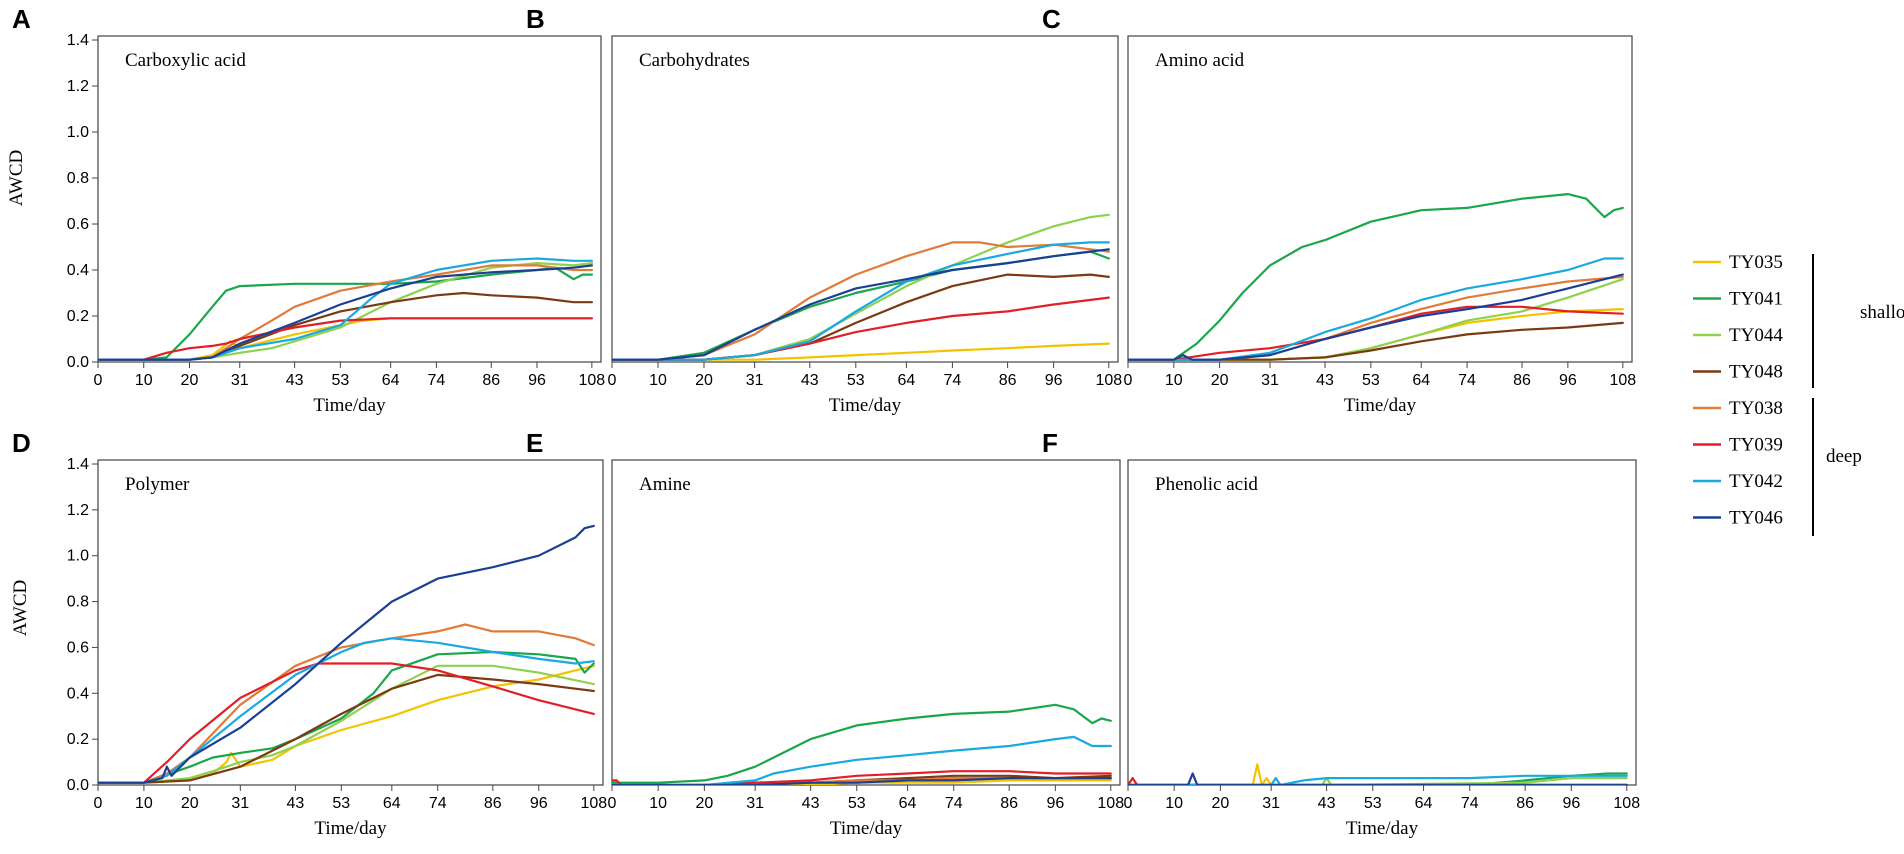 Image resolution: width=1904 pixels, height=854 pixels. I want to click on legend-label-ty046: TY046, so click(1756, 518).